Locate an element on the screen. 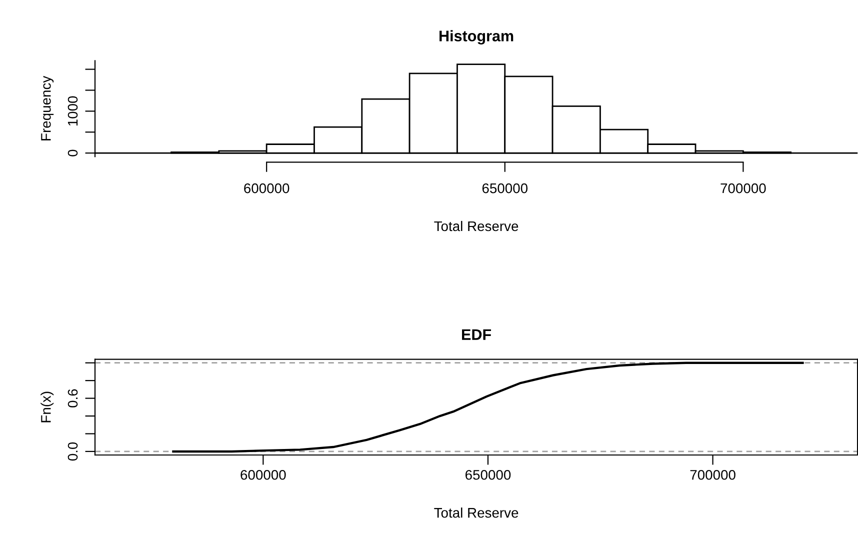 Image resolution: width=858 pixels, height=547 pixels. y-tick-label: 1000 is located at coordinates (73, 111).